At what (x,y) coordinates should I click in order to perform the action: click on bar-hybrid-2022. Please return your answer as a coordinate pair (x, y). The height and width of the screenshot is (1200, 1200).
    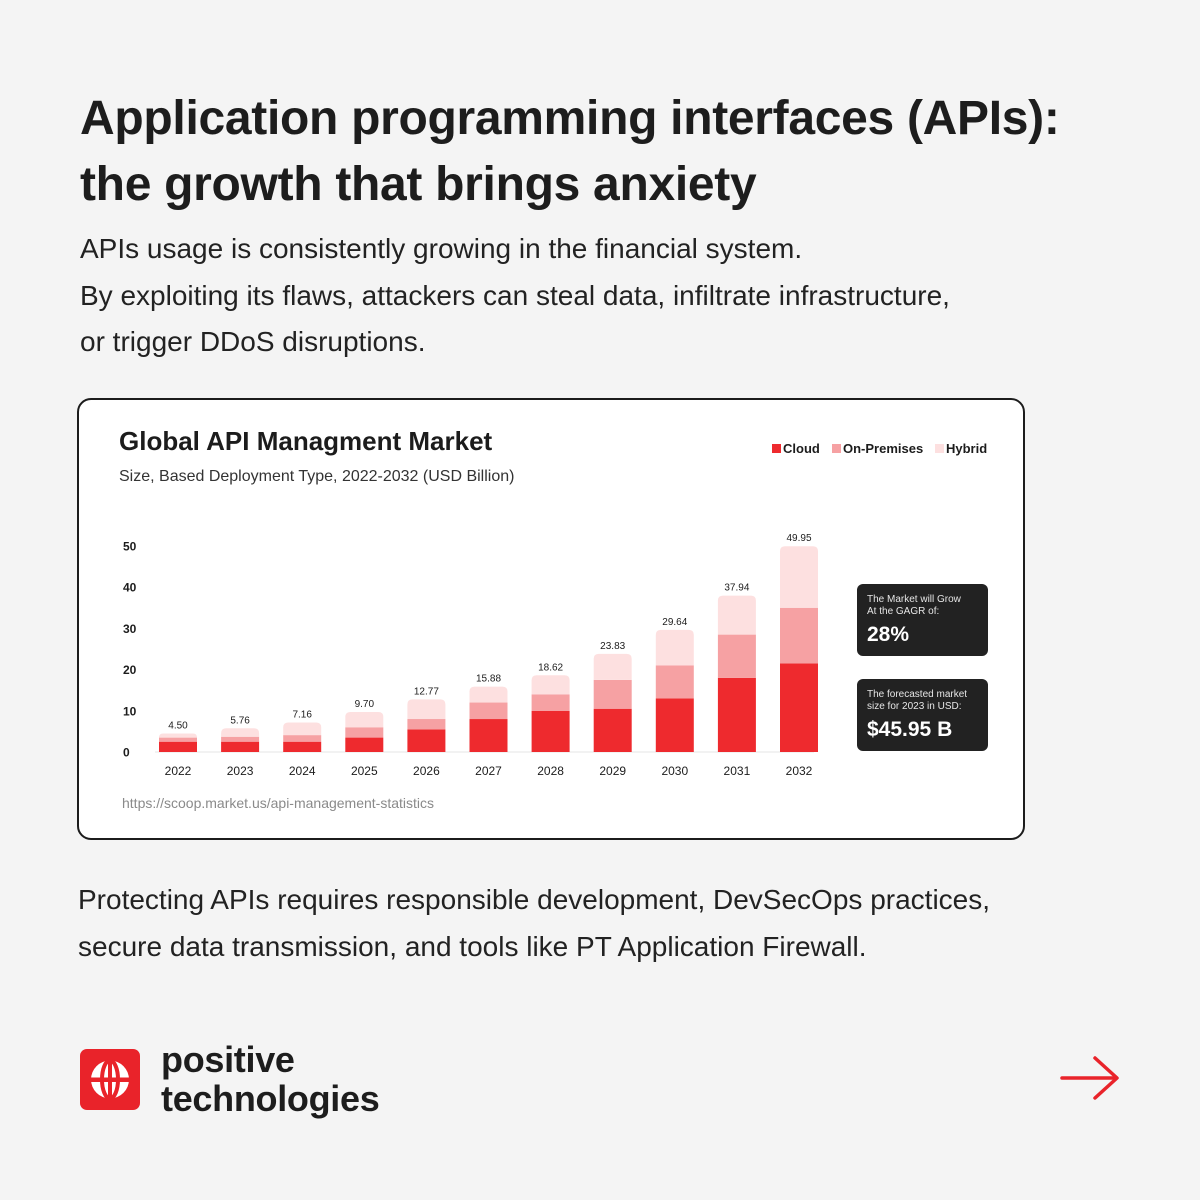
    Looking at the image, I should click on (178, 735).